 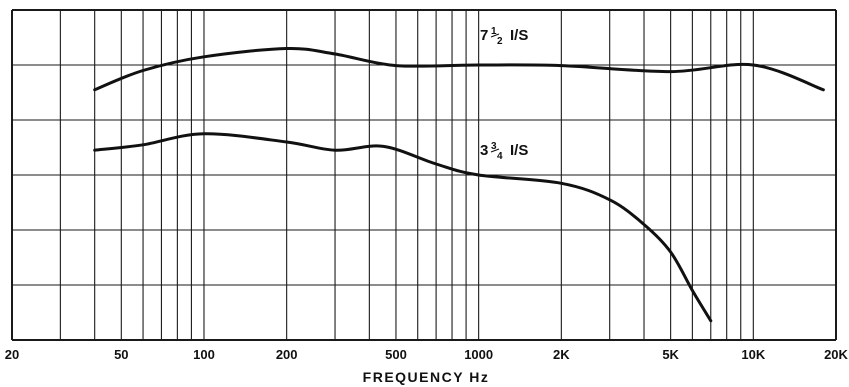 I want to click on series-label-denominator: 2, so click(x=500, y=41).